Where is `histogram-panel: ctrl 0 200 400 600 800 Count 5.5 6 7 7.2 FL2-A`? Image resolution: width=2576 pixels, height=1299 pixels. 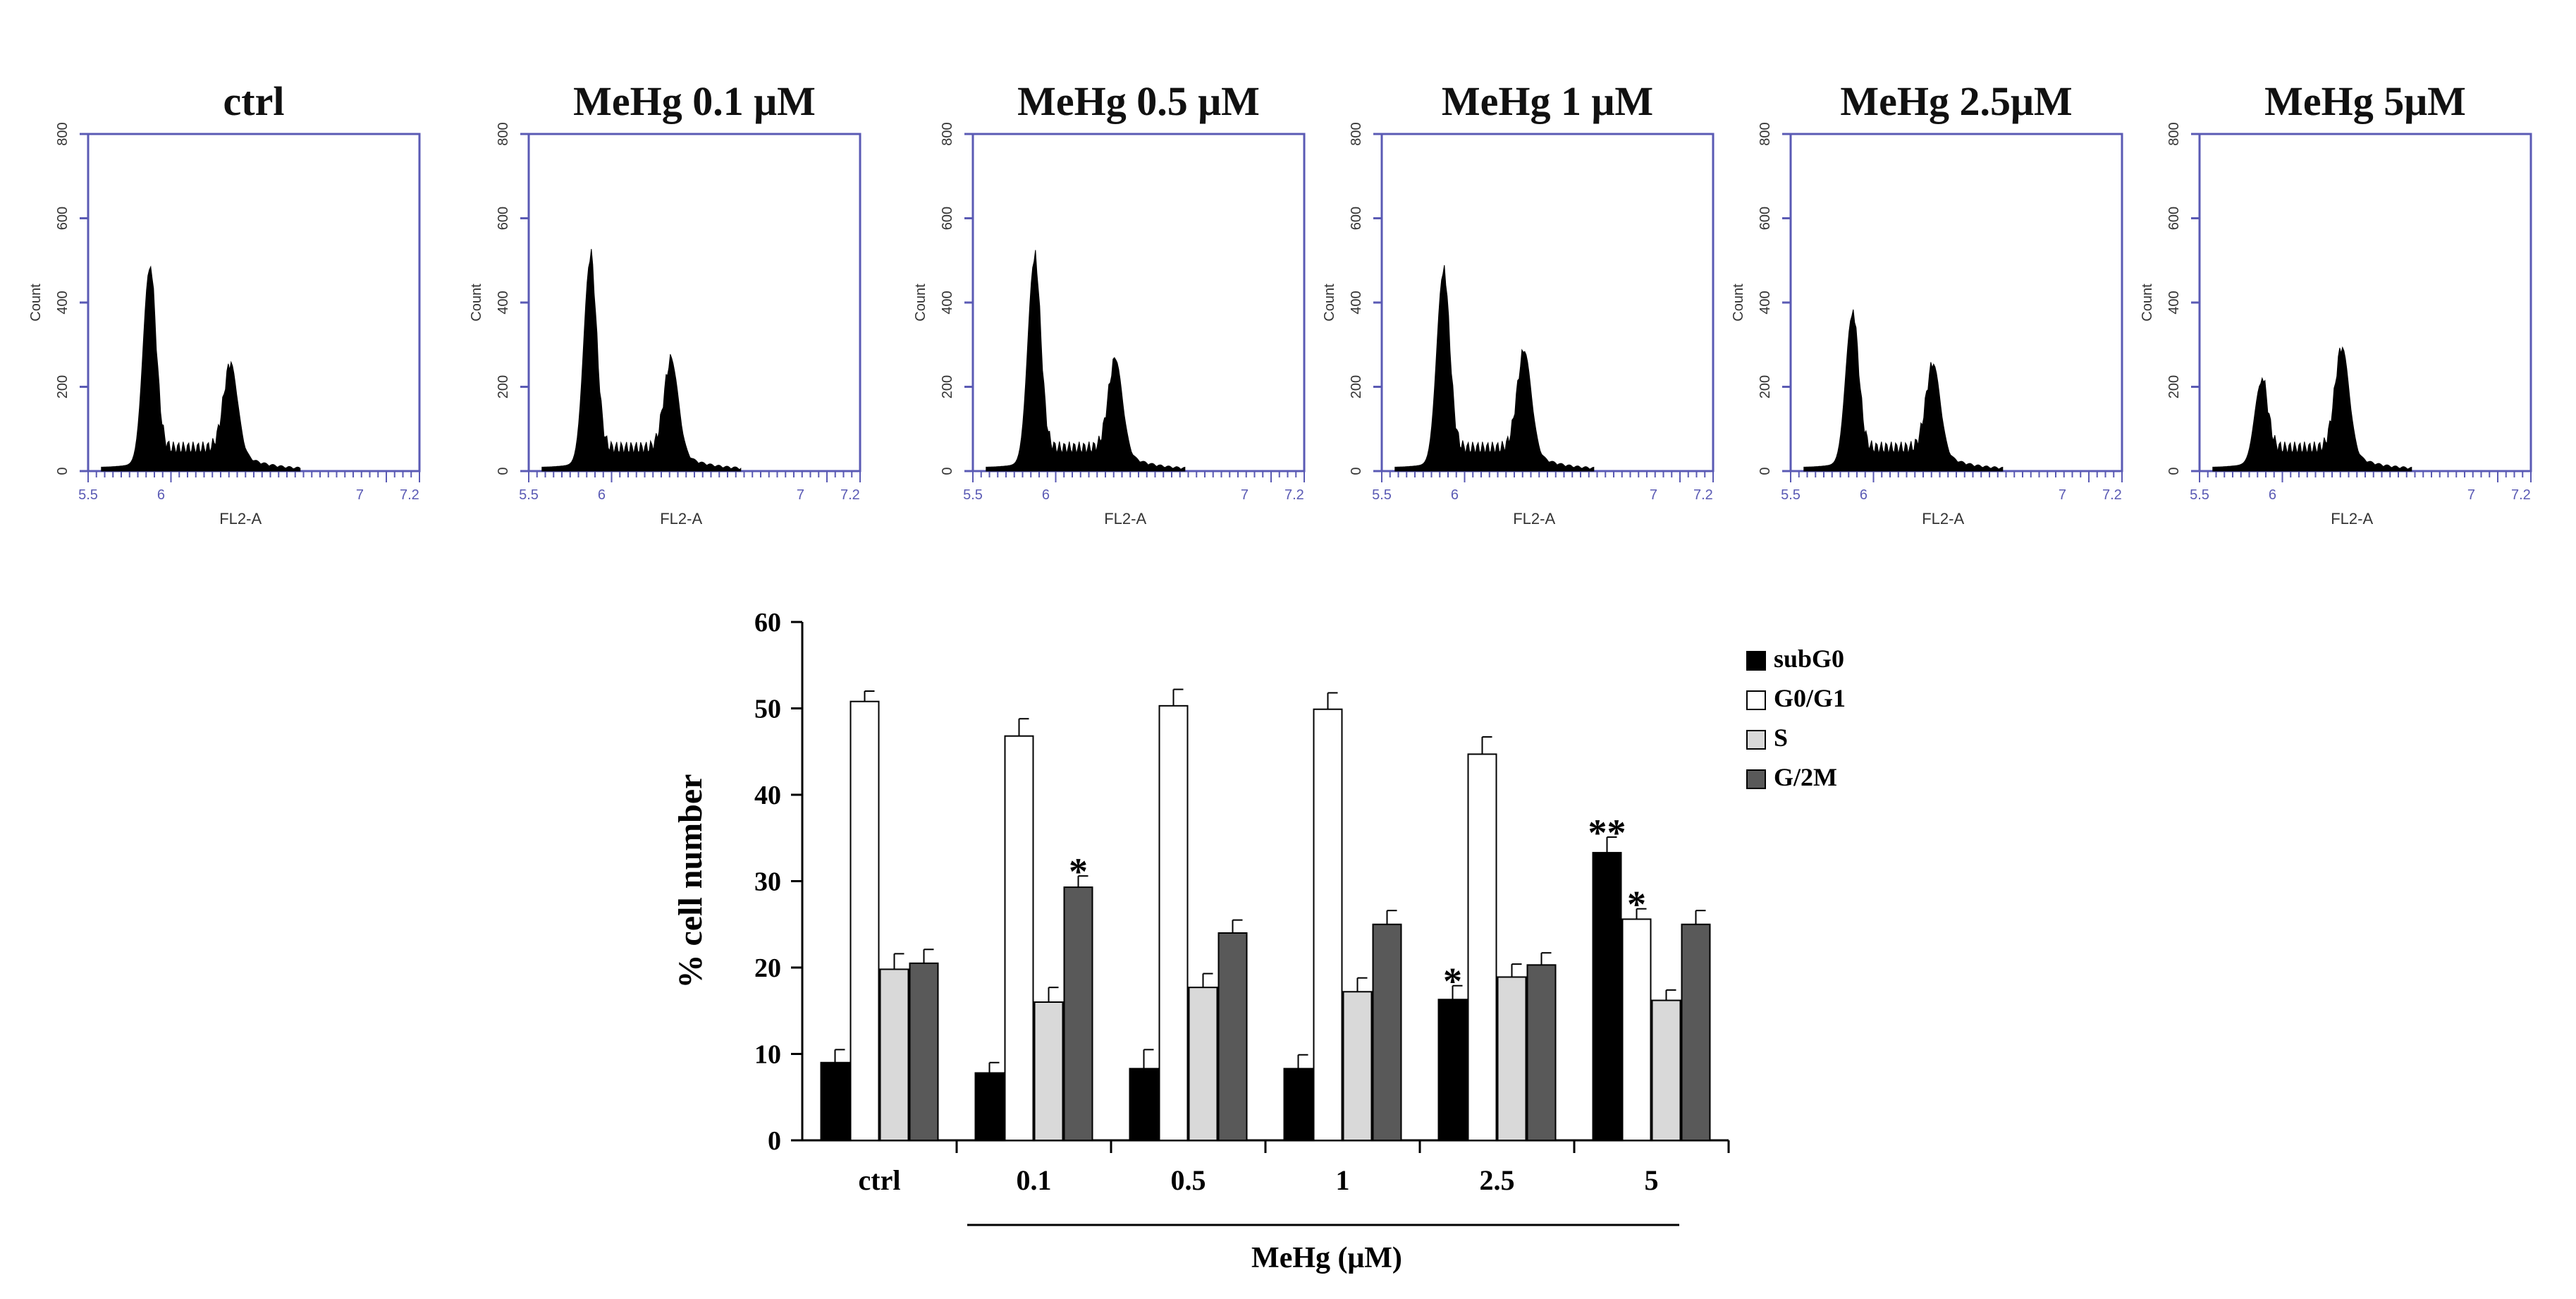
histogram-panel: ctrl 0 200 400 600 800 Count 5.5 6 7 7.2 FL2-A is located at coordinates (224, 302).